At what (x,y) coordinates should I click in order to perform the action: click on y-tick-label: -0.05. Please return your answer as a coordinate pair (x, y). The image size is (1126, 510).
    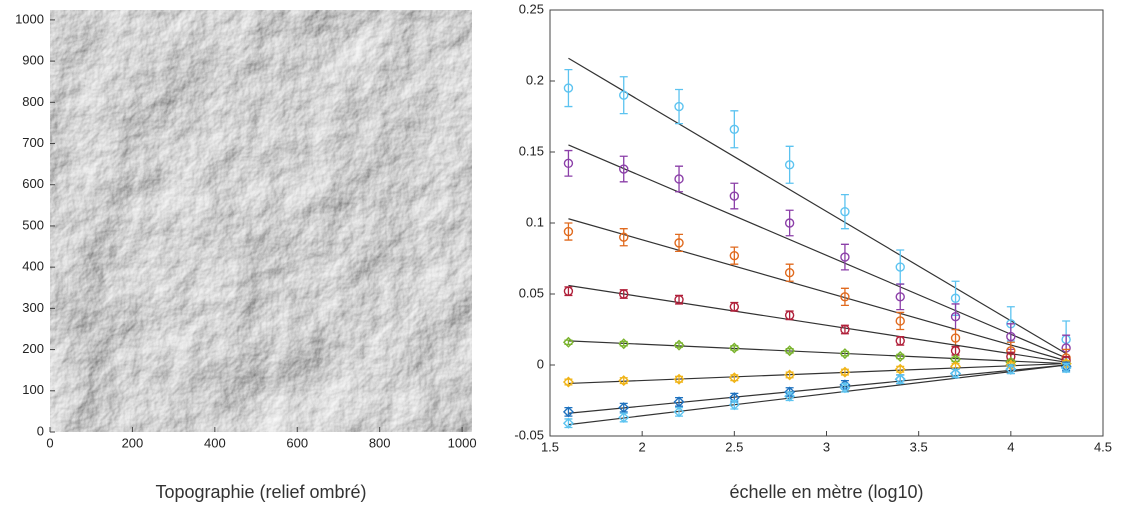
    Looking at the image, I should click on (529, 434).